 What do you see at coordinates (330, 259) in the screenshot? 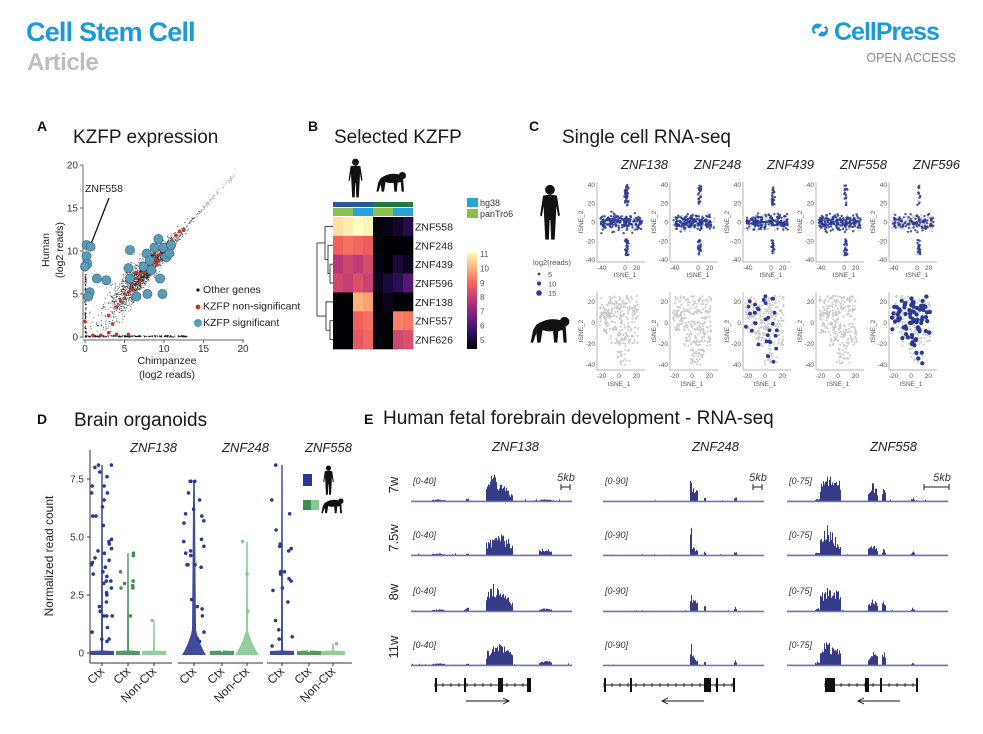
I see `dendrogram-branch` at bounding box center [330, 259].